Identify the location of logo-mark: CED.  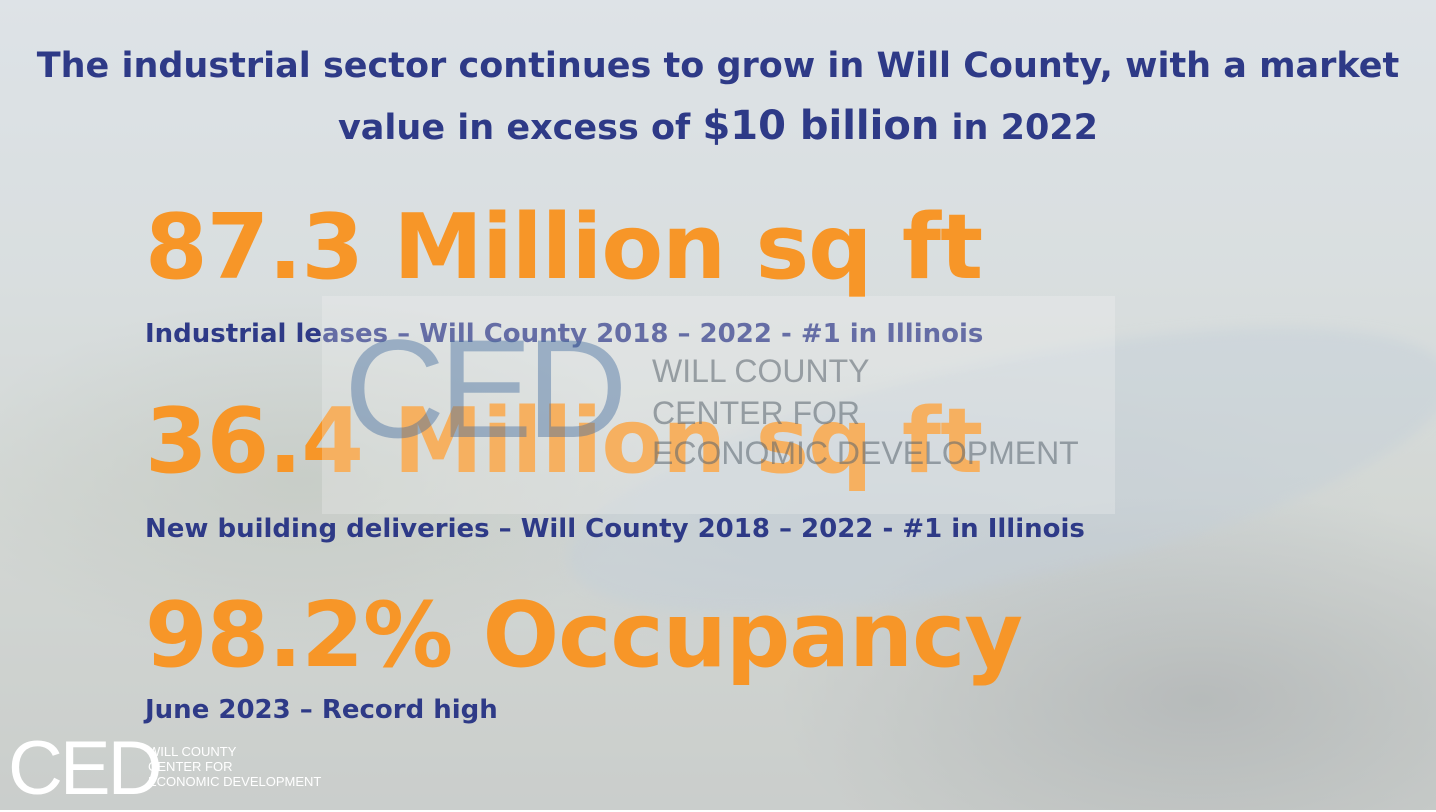
(85, 768).